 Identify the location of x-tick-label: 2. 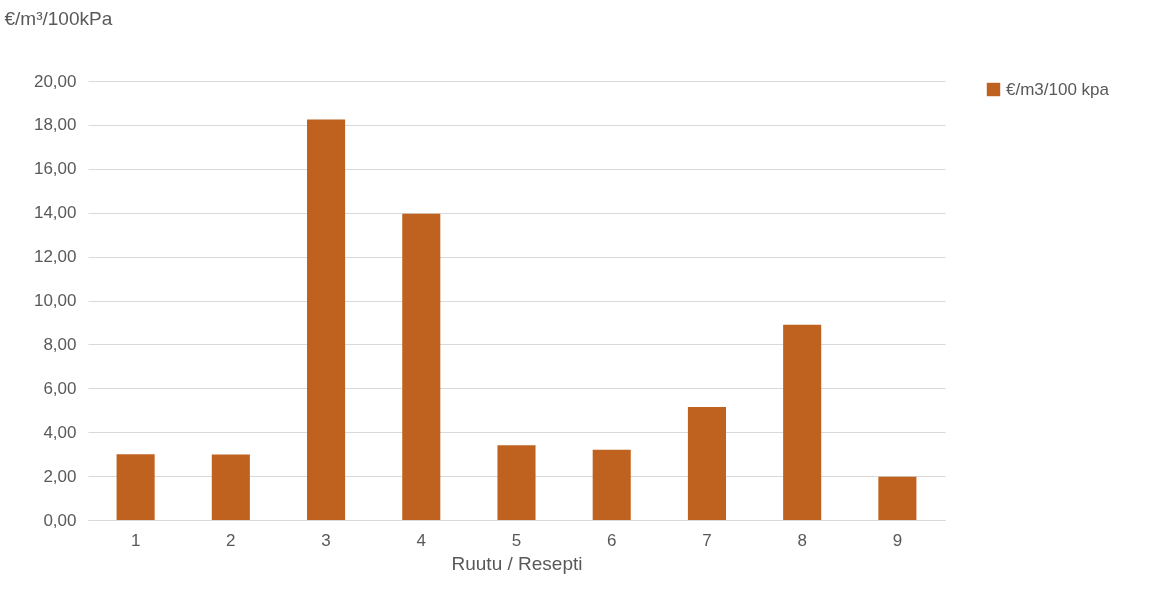
(231, 540).